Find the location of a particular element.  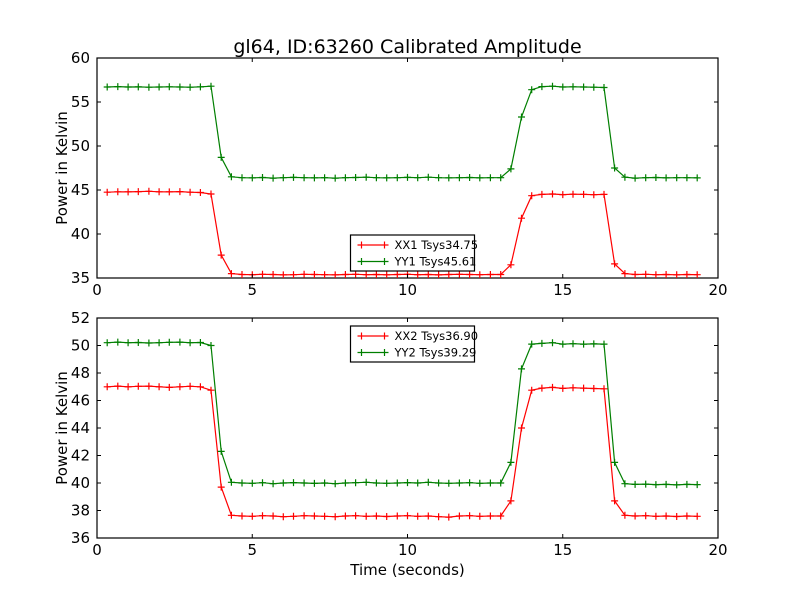

y-tick-label: 52 is located at coordinates (80, 318).